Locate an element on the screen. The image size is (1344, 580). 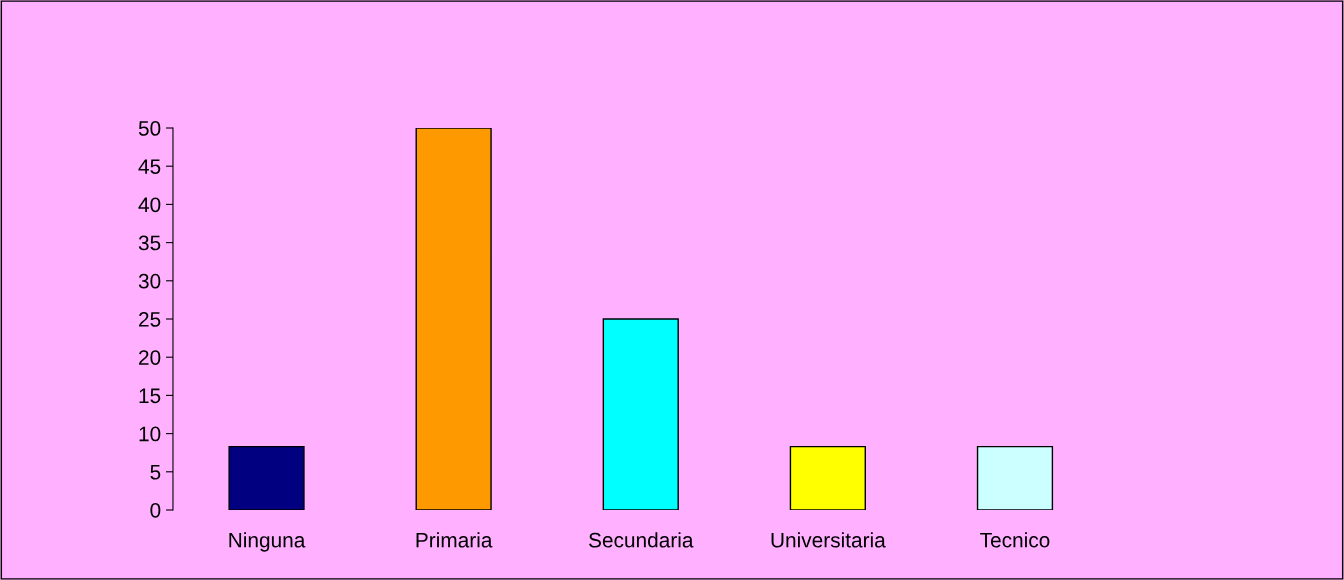
y-tick-label: 5 is located at coordinates (155, 472).